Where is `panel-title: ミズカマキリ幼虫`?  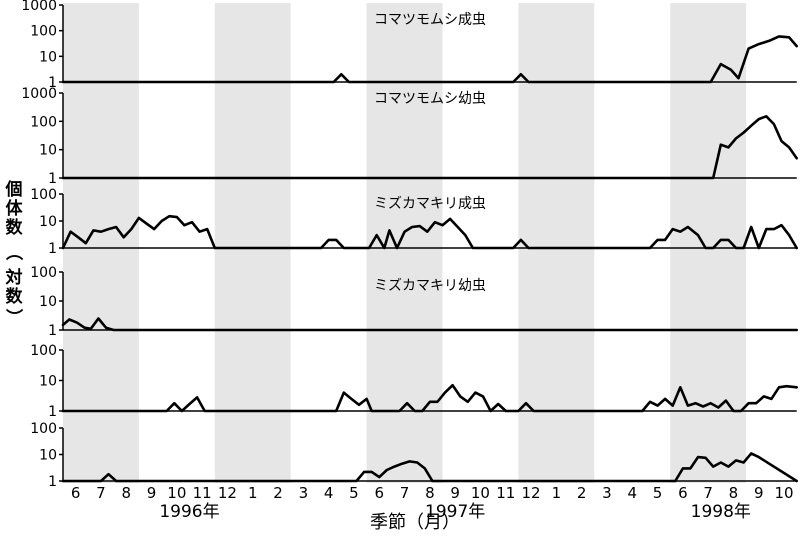 panel-title: ミズカマキリ幼虫 is located at coordinates (430, 286).